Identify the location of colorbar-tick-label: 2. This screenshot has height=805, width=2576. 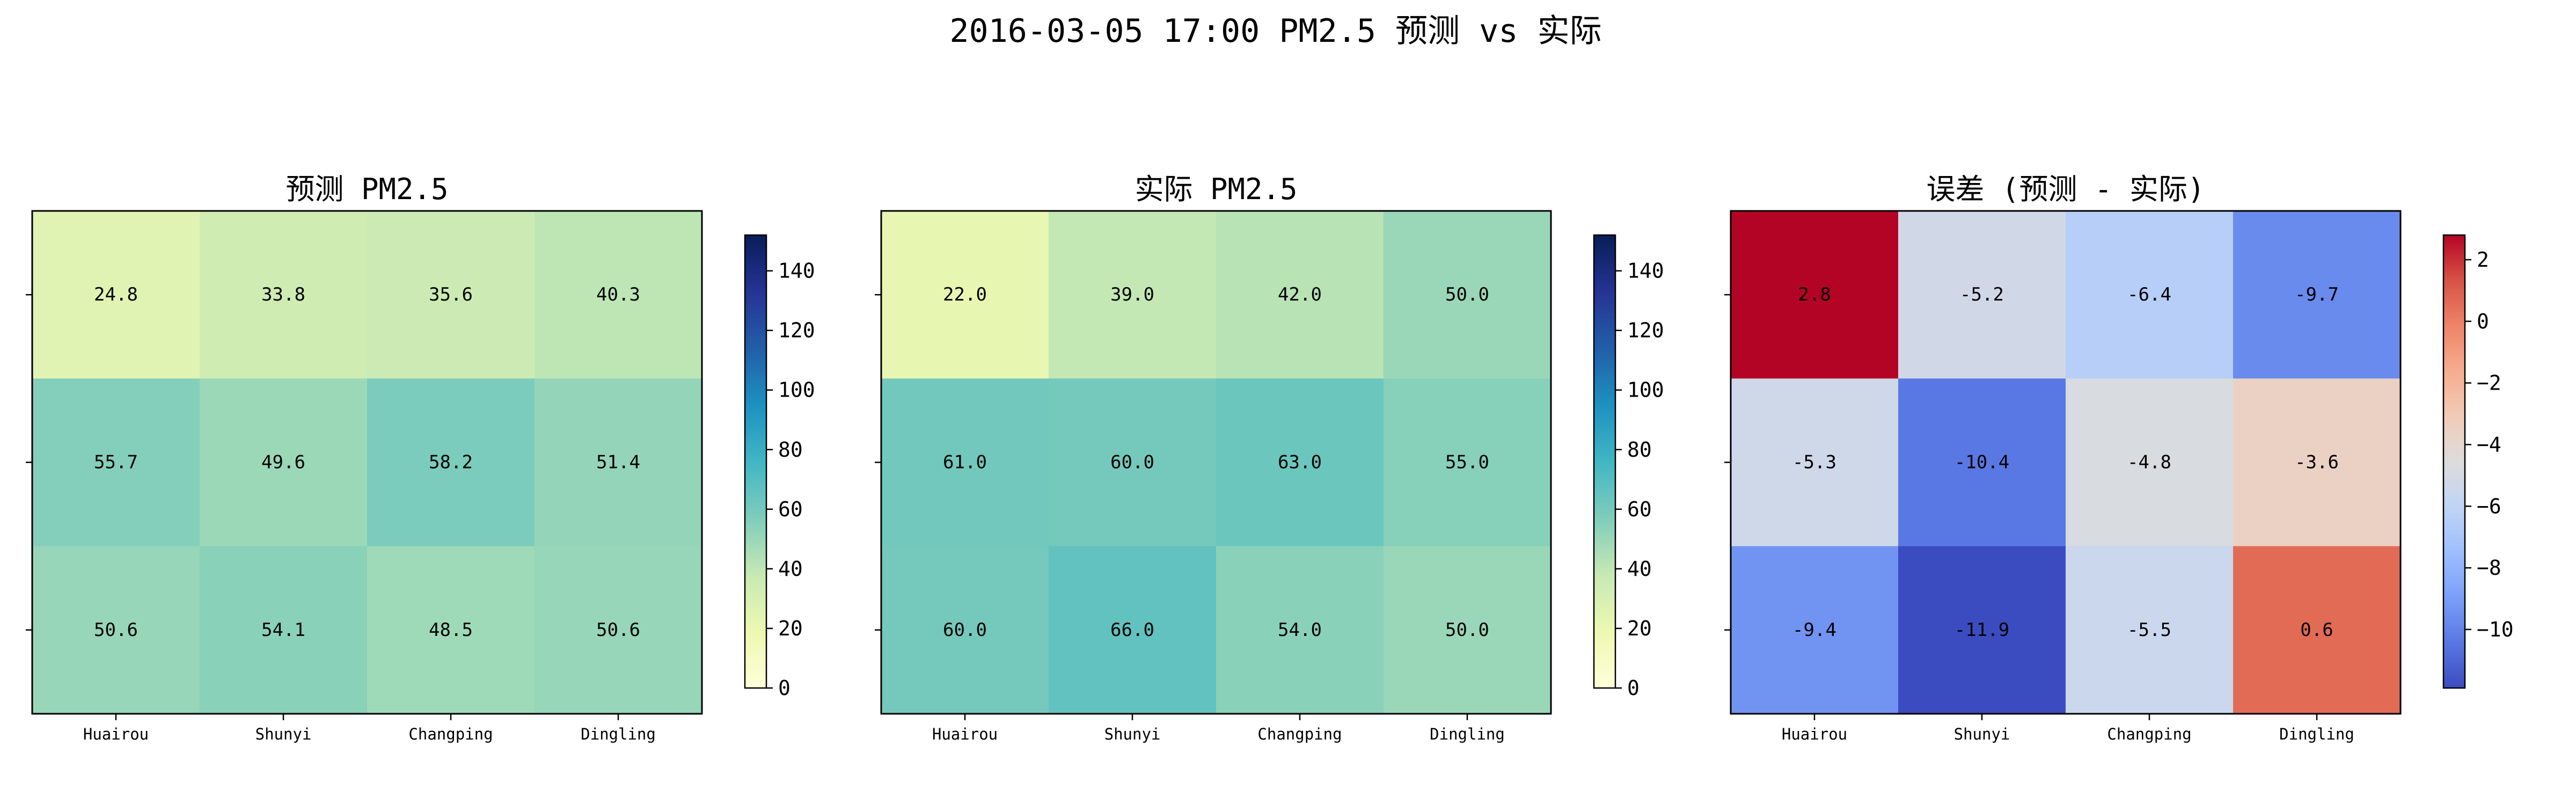
(2483, 260).